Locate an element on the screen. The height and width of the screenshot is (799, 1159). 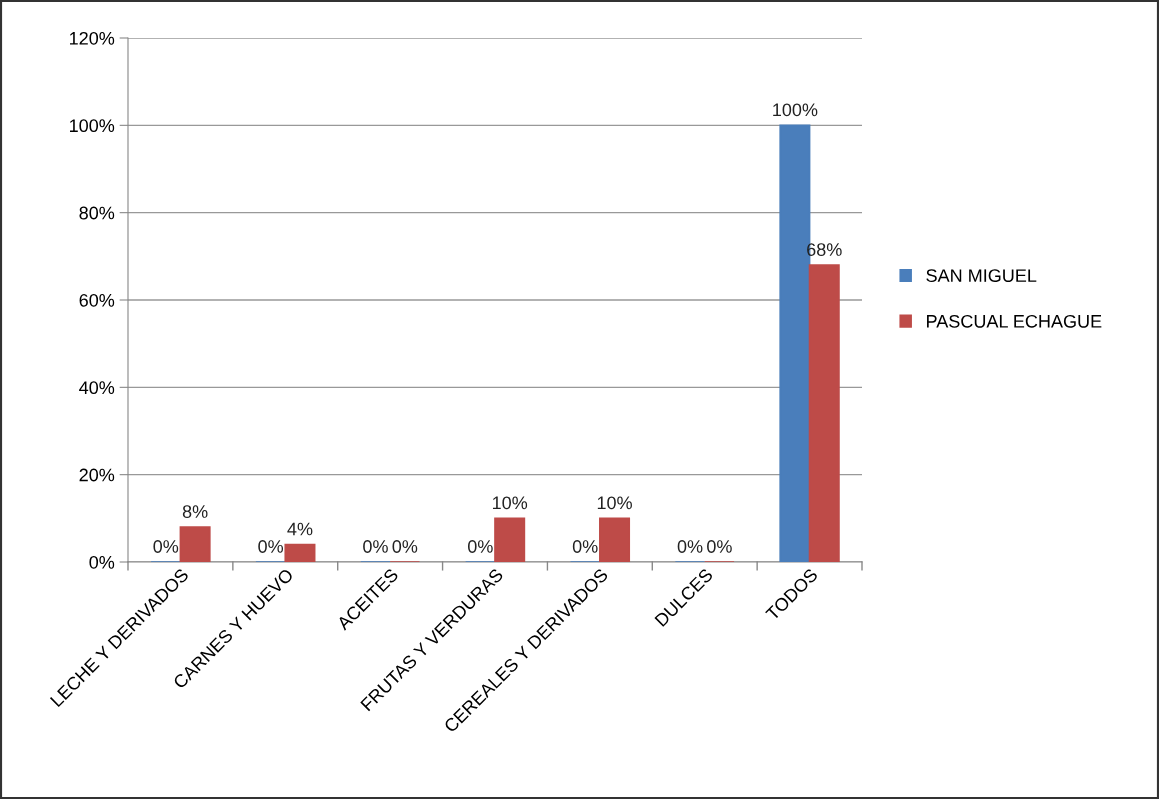
y-tick-label: 80% is located at coordinates (97, 213).